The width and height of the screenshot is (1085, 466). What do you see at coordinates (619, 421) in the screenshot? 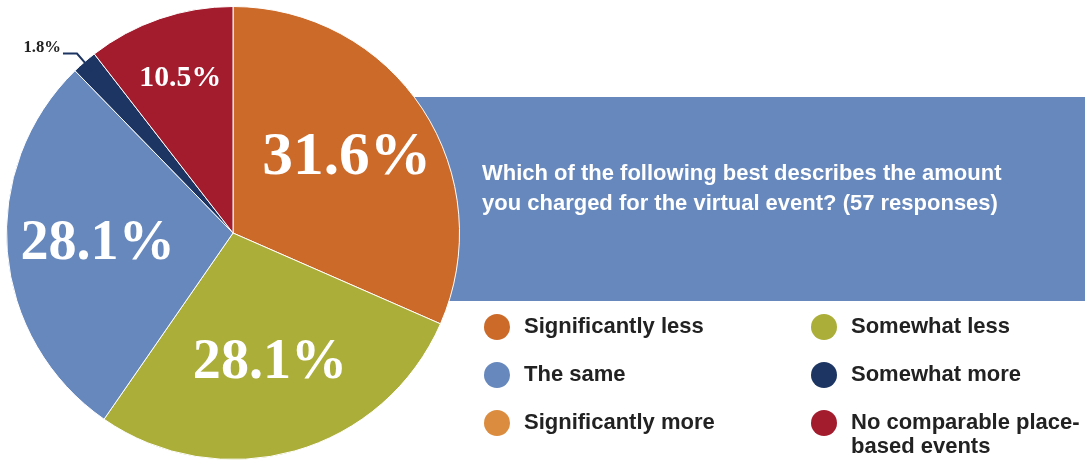
I see `legend-label: Significantly more` at bounding box center [619, 421].